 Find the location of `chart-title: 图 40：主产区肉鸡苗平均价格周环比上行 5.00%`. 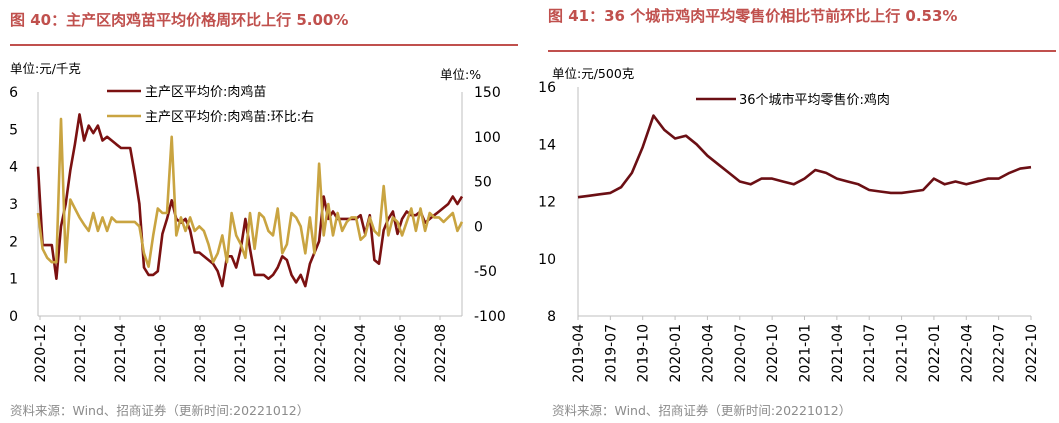

chart-title: 图 40：主产区肉鸡苗平均价格周环比上行 5.00% is located at coordinates (179, 20).